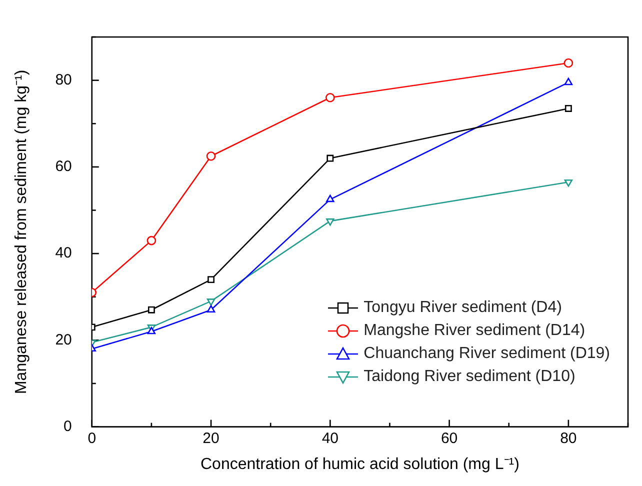 The width and height of the screenshot is (642, 486). I want to click on x-tick-label: 40, so click(330, 438).